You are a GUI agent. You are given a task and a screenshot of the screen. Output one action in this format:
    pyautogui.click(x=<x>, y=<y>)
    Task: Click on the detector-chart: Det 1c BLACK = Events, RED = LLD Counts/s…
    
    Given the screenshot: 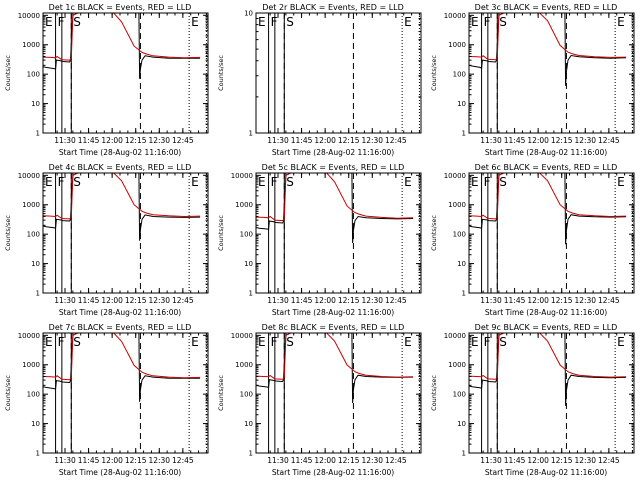 What is the action you would take?
    pyautogui.click(x=106, y=80)
    